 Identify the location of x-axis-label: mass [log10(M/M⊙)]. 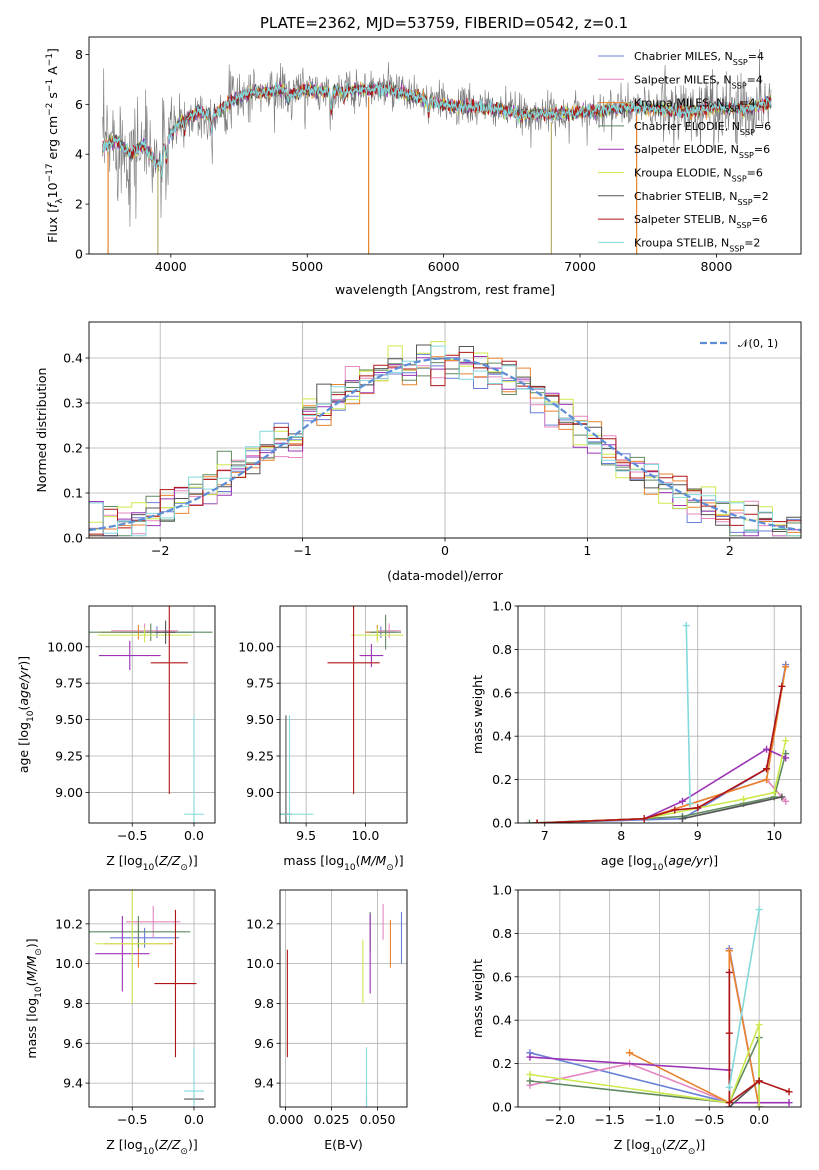
(343, 863).